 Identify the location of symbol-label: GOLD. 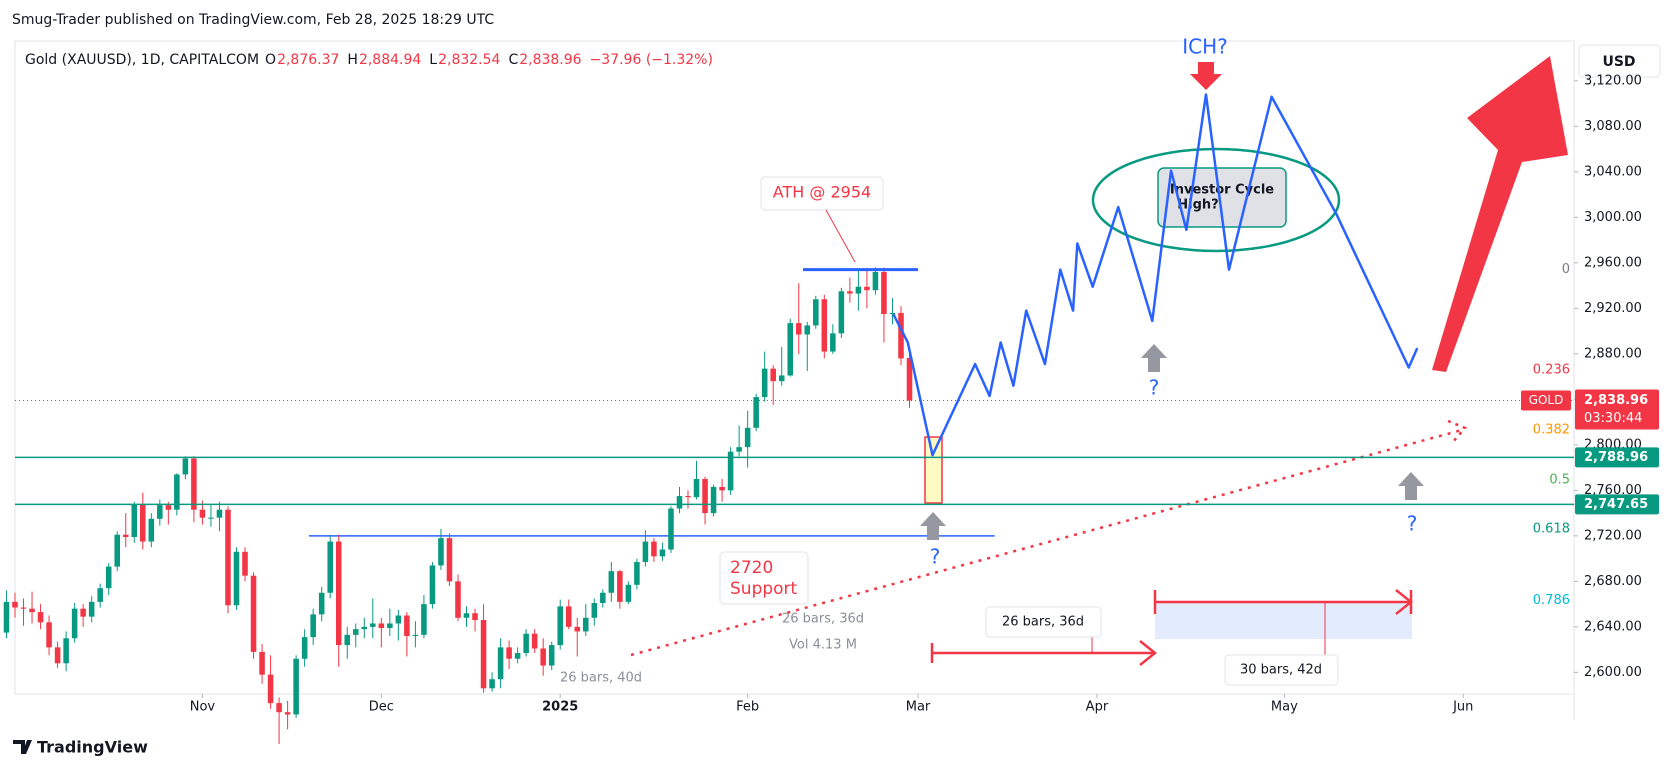
(1546, 400).